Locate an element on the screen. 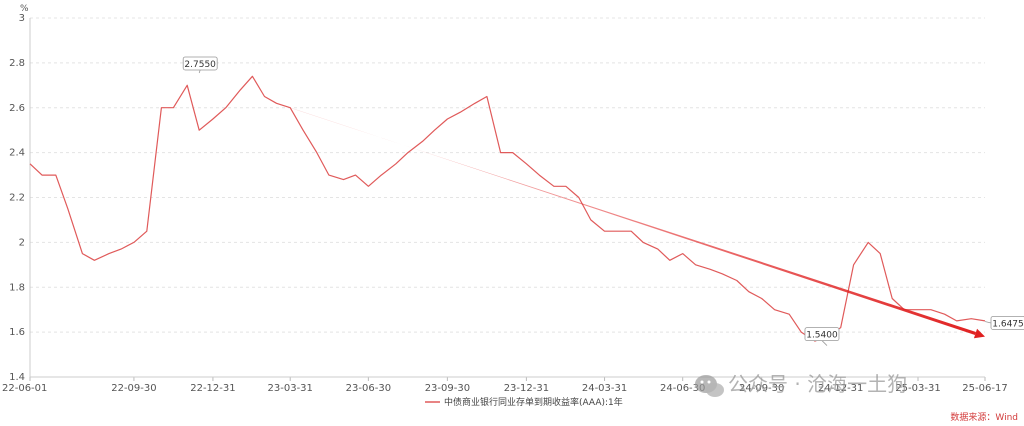 The image size is (1024, 426). x-tick-label: 24-12-31 is located at coordinates (840, 388).